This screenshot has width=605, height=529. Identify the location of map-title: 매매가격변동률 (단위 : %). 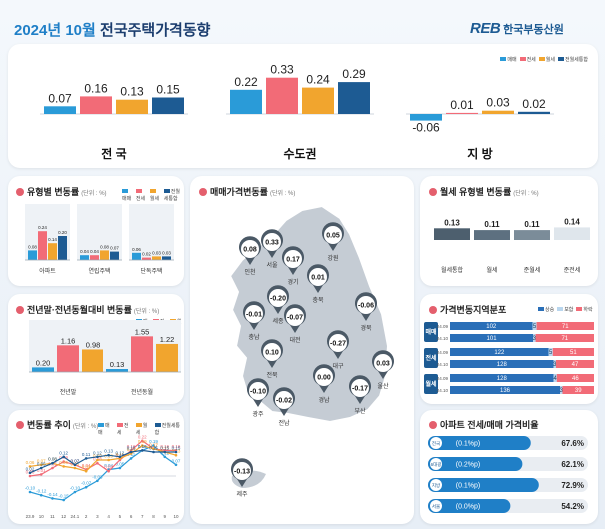
(247, 191).